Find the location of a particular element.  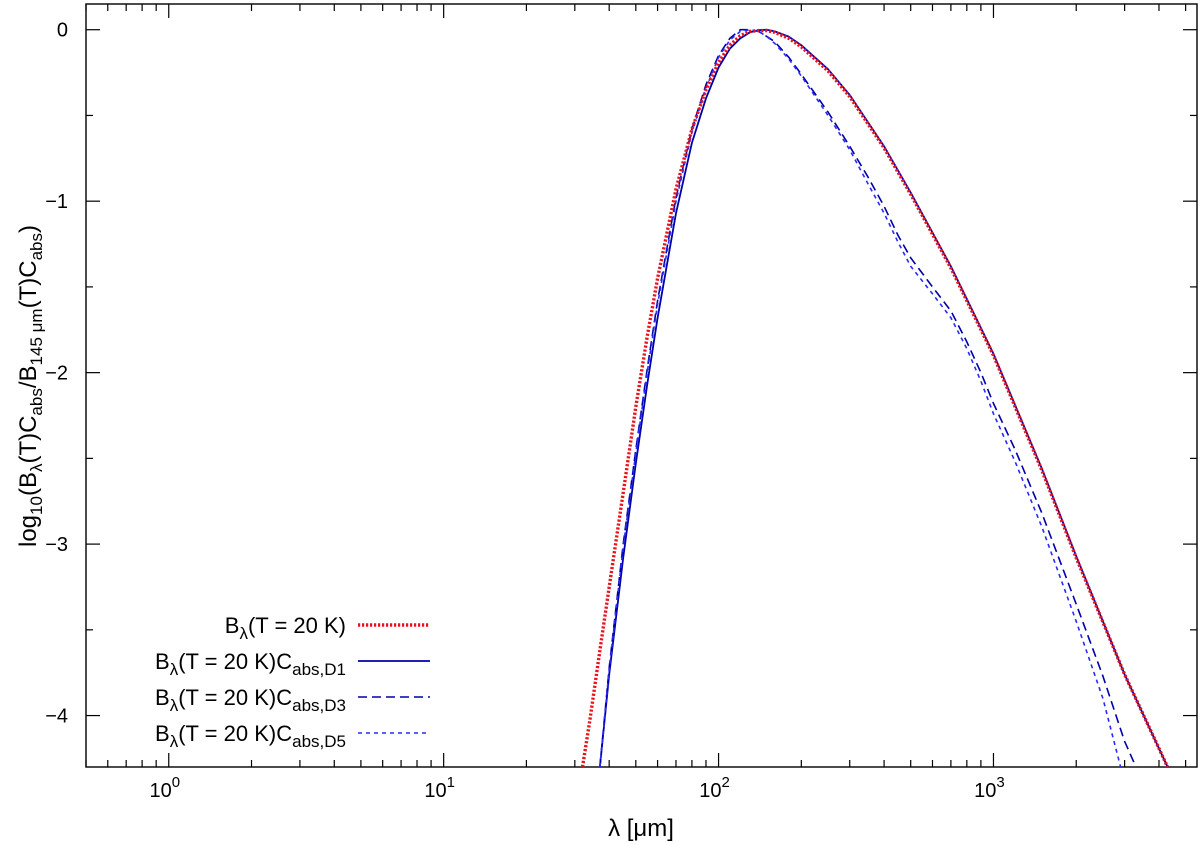

y-tick-label: −2 is located at coordinates (56, 374).